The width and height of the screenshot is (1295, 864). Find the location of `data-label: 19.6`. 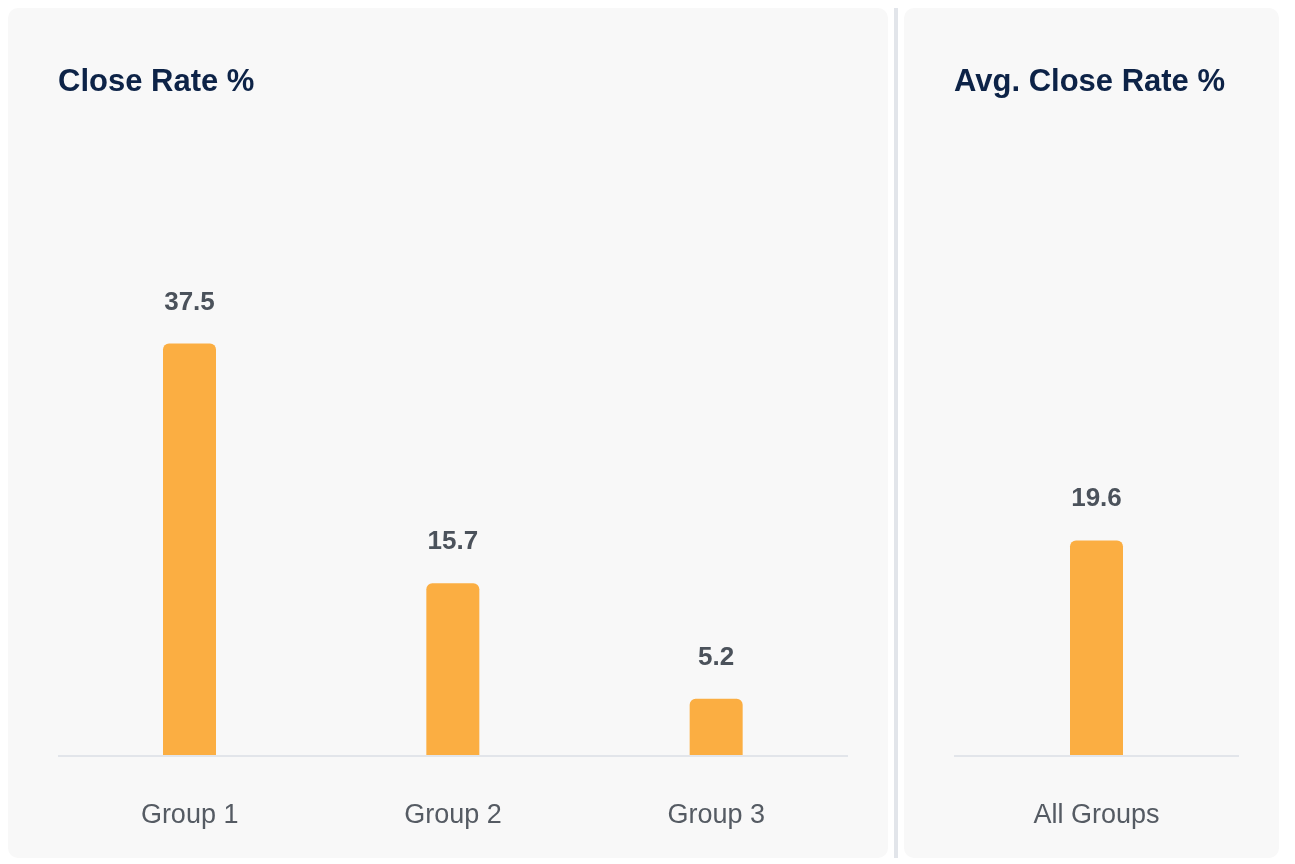

data-label: 19.6 is located at coordinates (1096, 497).